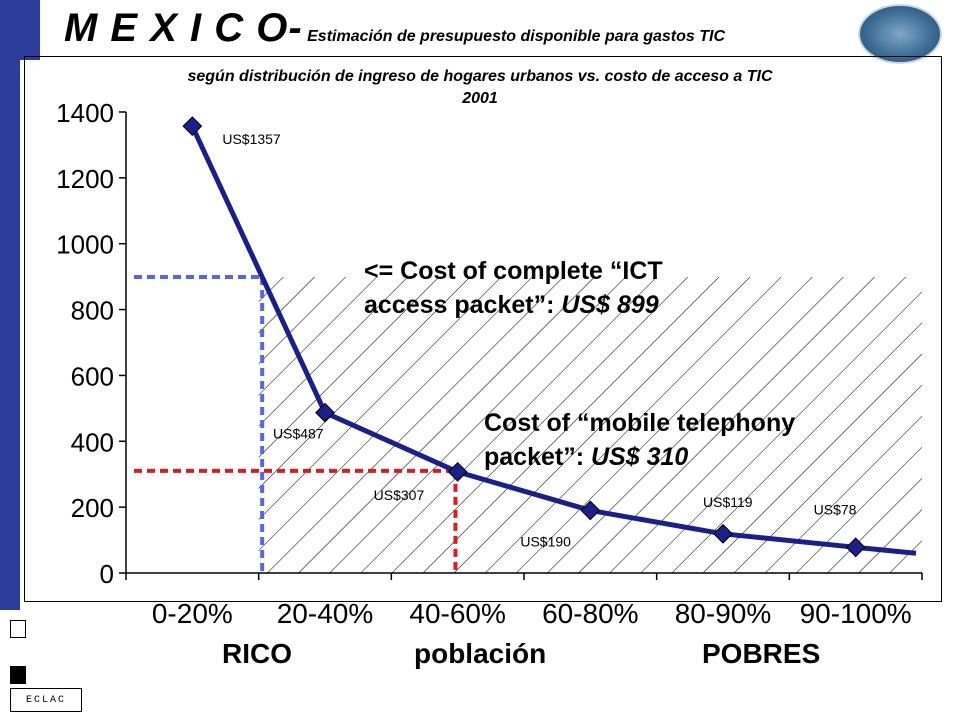 This screenshot has height=720, width=960. Describe the element at coordinates (855, 613) in the screenshot. I see `x-tick-label: 90-100%` at that location.